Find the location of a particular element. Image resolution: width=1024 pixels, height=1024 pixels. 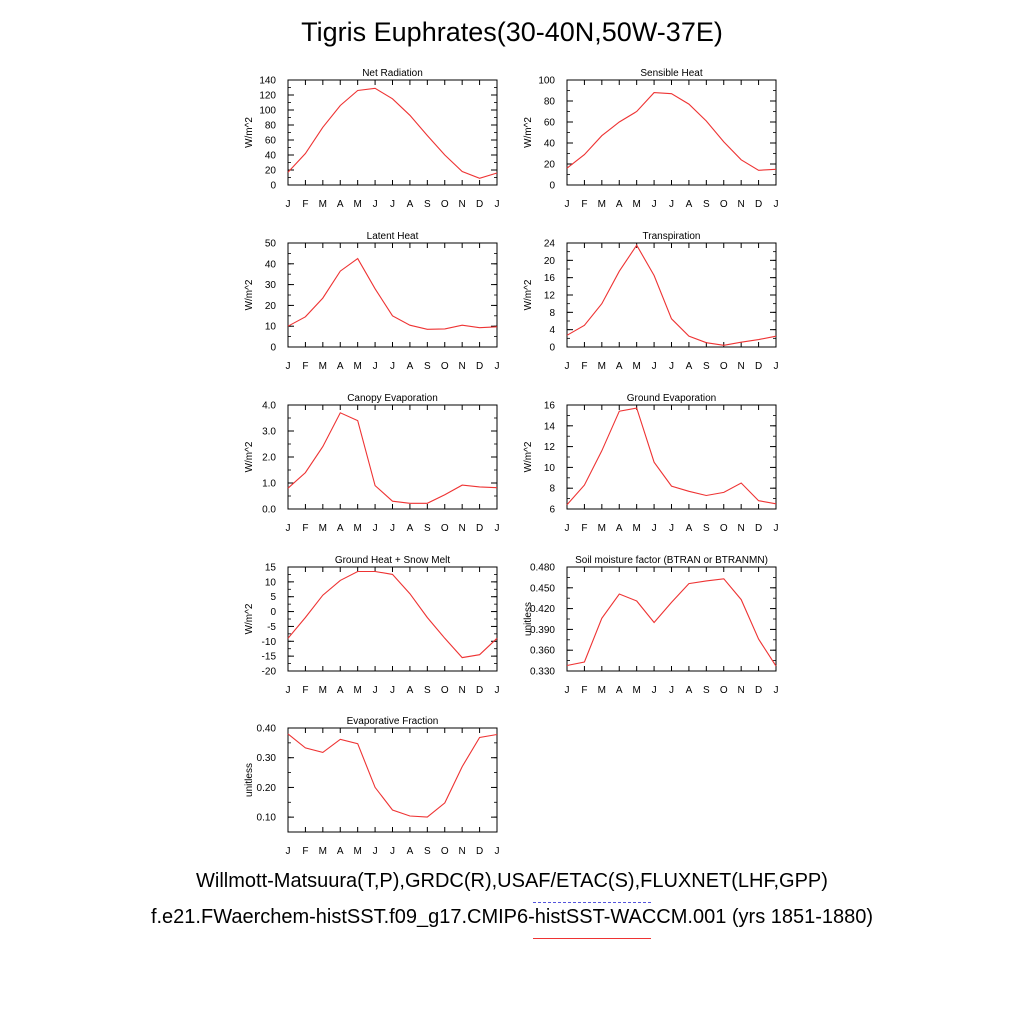

y-tick-label: 60 is located at coordinates (271, 141).